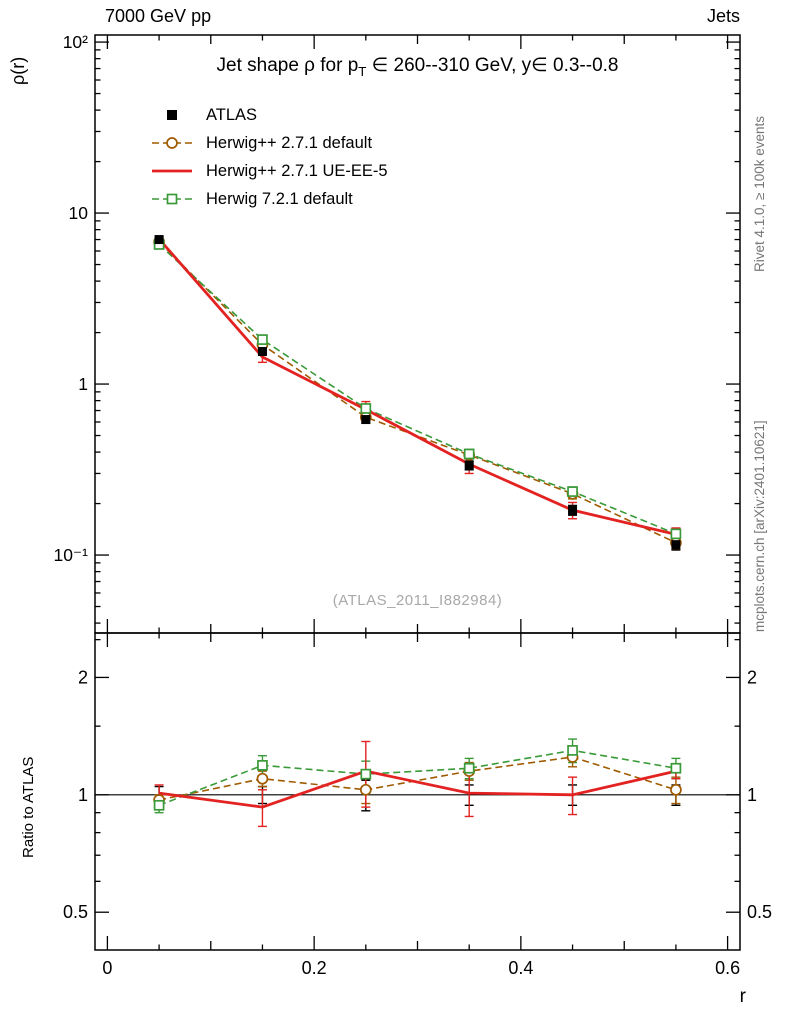  Describe the element at coordinates (417, 600) in the screenshot. I see `analysis-id-watermark: (ATLAS_2011_I882984)` at that location.